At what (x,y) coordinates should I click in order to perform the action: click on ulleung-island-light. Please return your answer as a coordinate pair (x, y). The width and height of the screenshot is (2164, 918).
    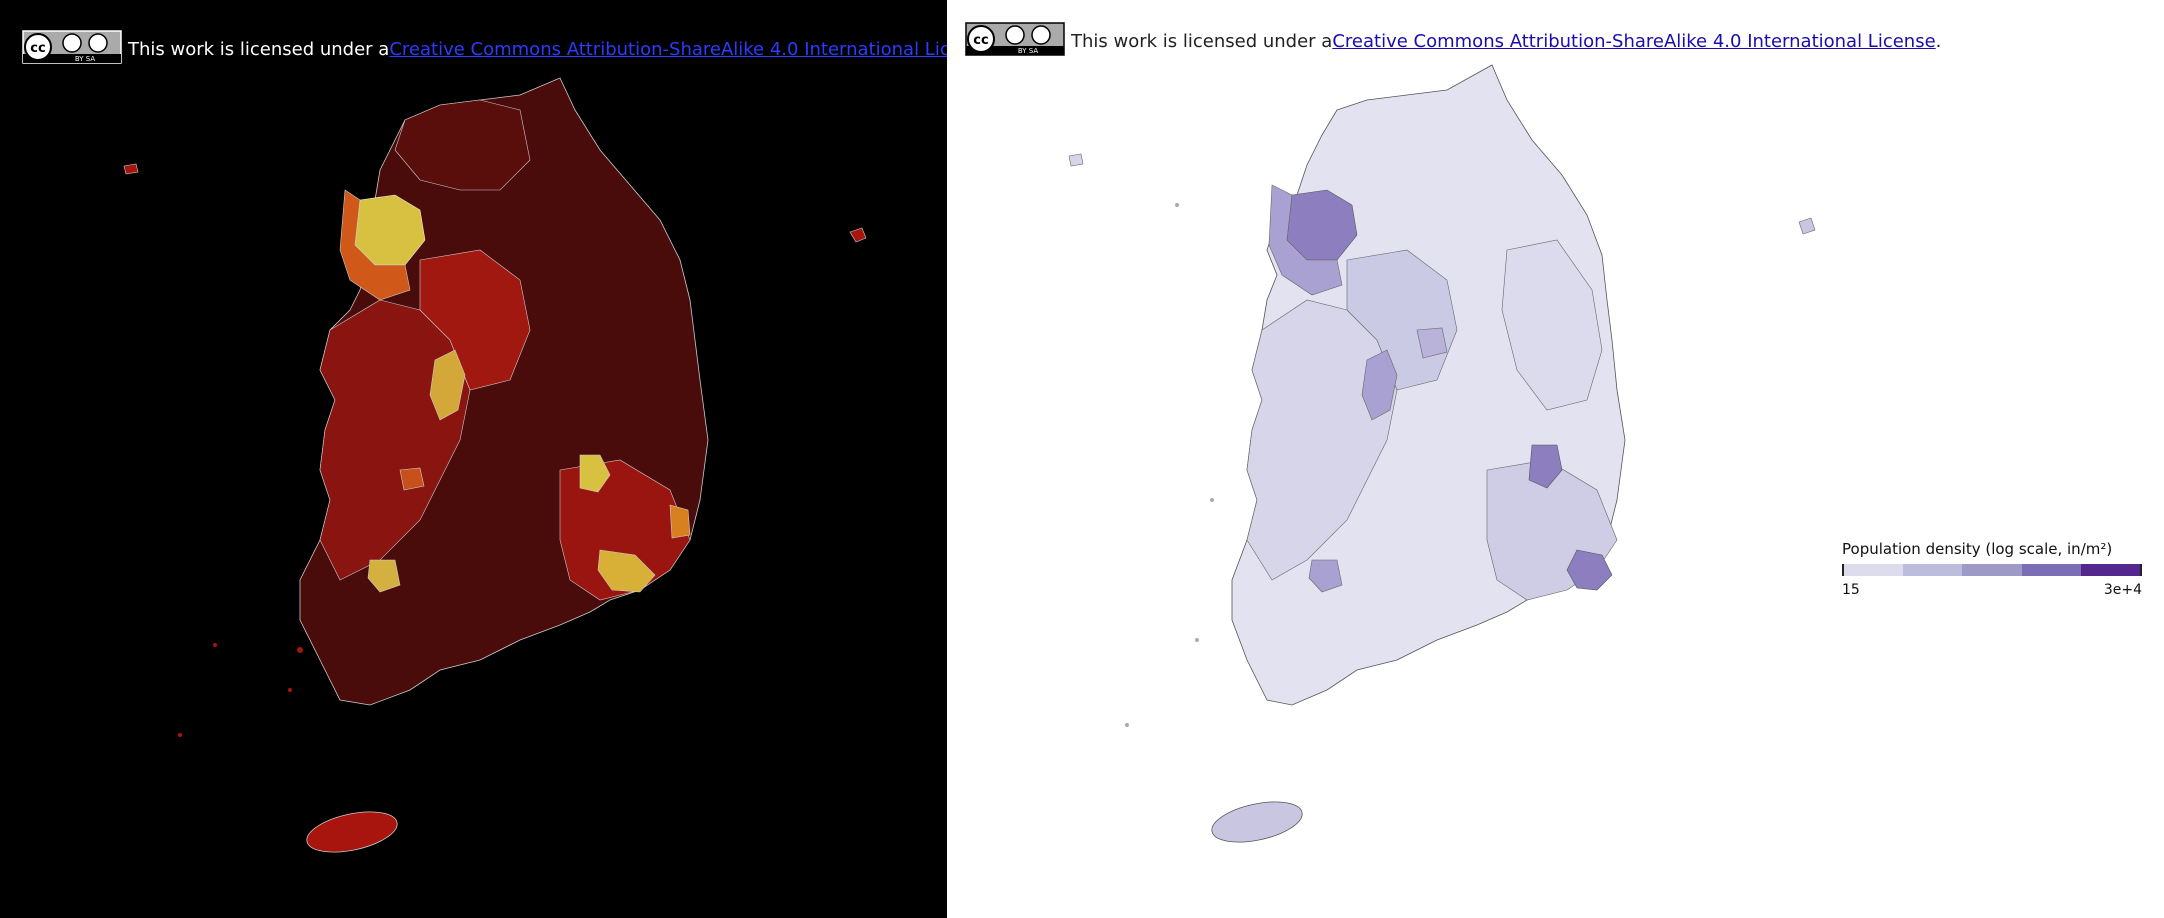
    Looking at the image, I should click on (1807, 226).